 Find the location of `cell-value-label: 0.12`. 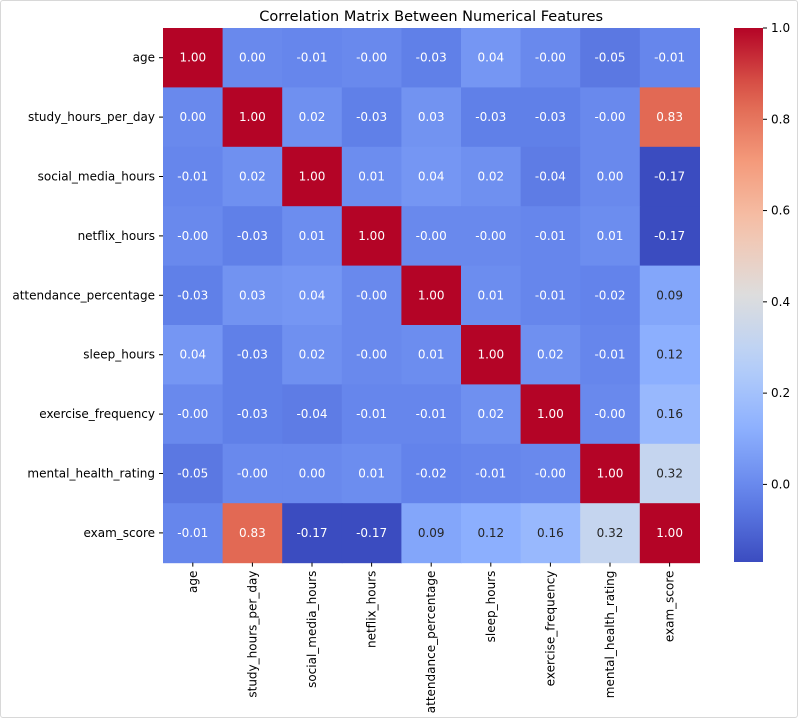

cell-value-label: 0.12 is located at coordinates (669, 355).